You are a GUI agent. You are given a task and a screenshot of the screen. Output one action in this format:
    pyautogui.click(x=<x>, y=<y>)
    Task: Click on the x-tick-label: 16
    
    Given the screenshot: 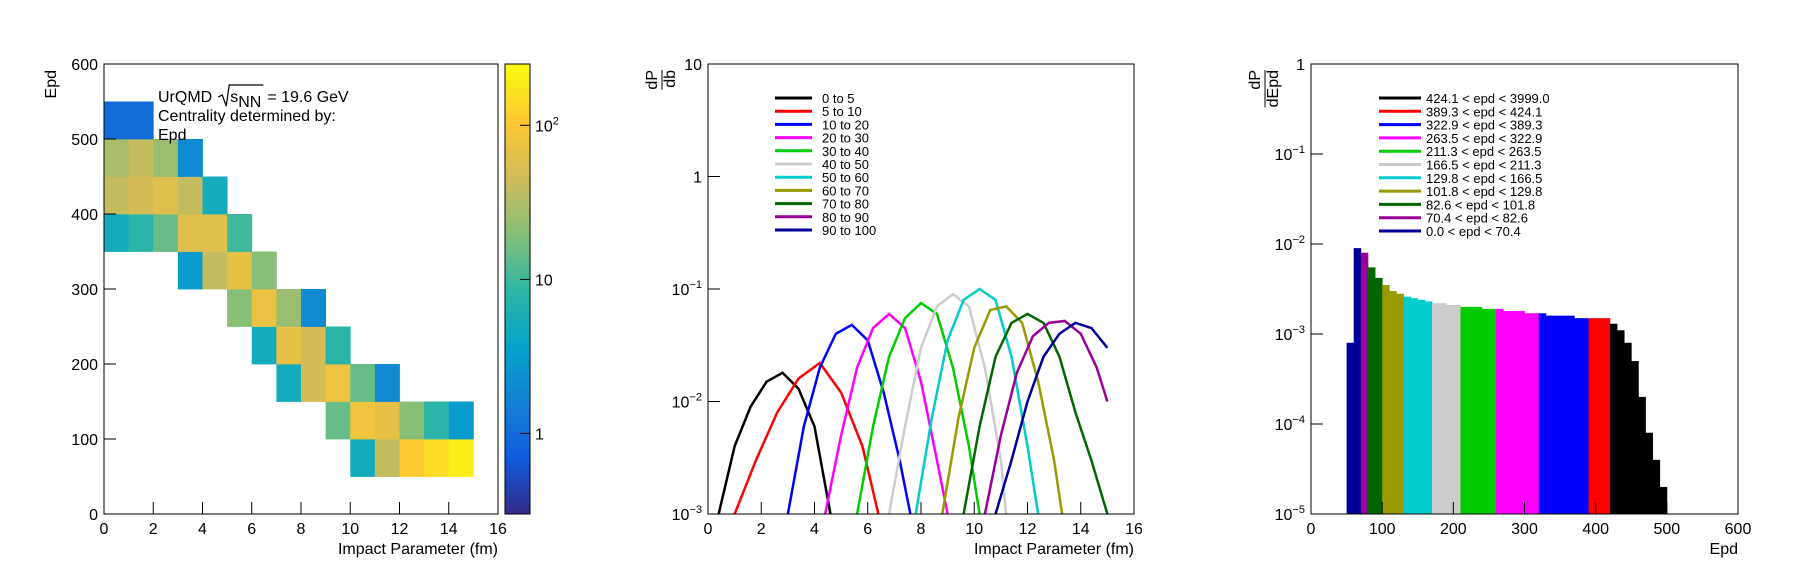 What is the action you would take?
    pyautogui.click(x=1134, y=529)
    